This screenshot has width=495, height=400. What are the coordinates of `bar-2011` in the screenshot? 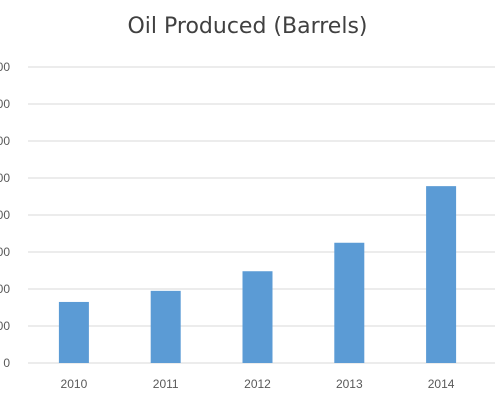 It's located at (165, 326).